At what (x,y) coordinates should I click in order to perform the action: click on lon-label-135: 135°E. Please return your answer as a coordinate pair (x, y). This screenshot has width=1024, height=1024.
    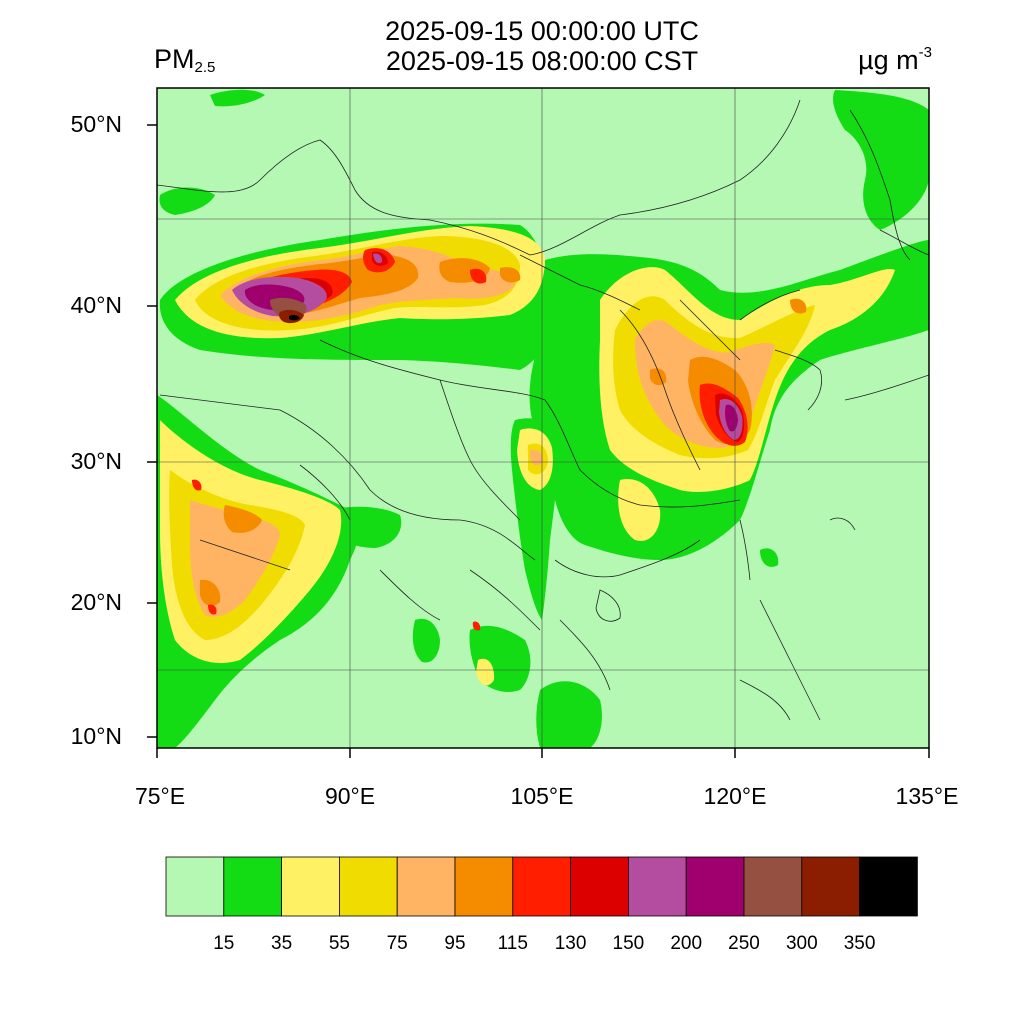
    Looking at the image, I should click on (927, 796).